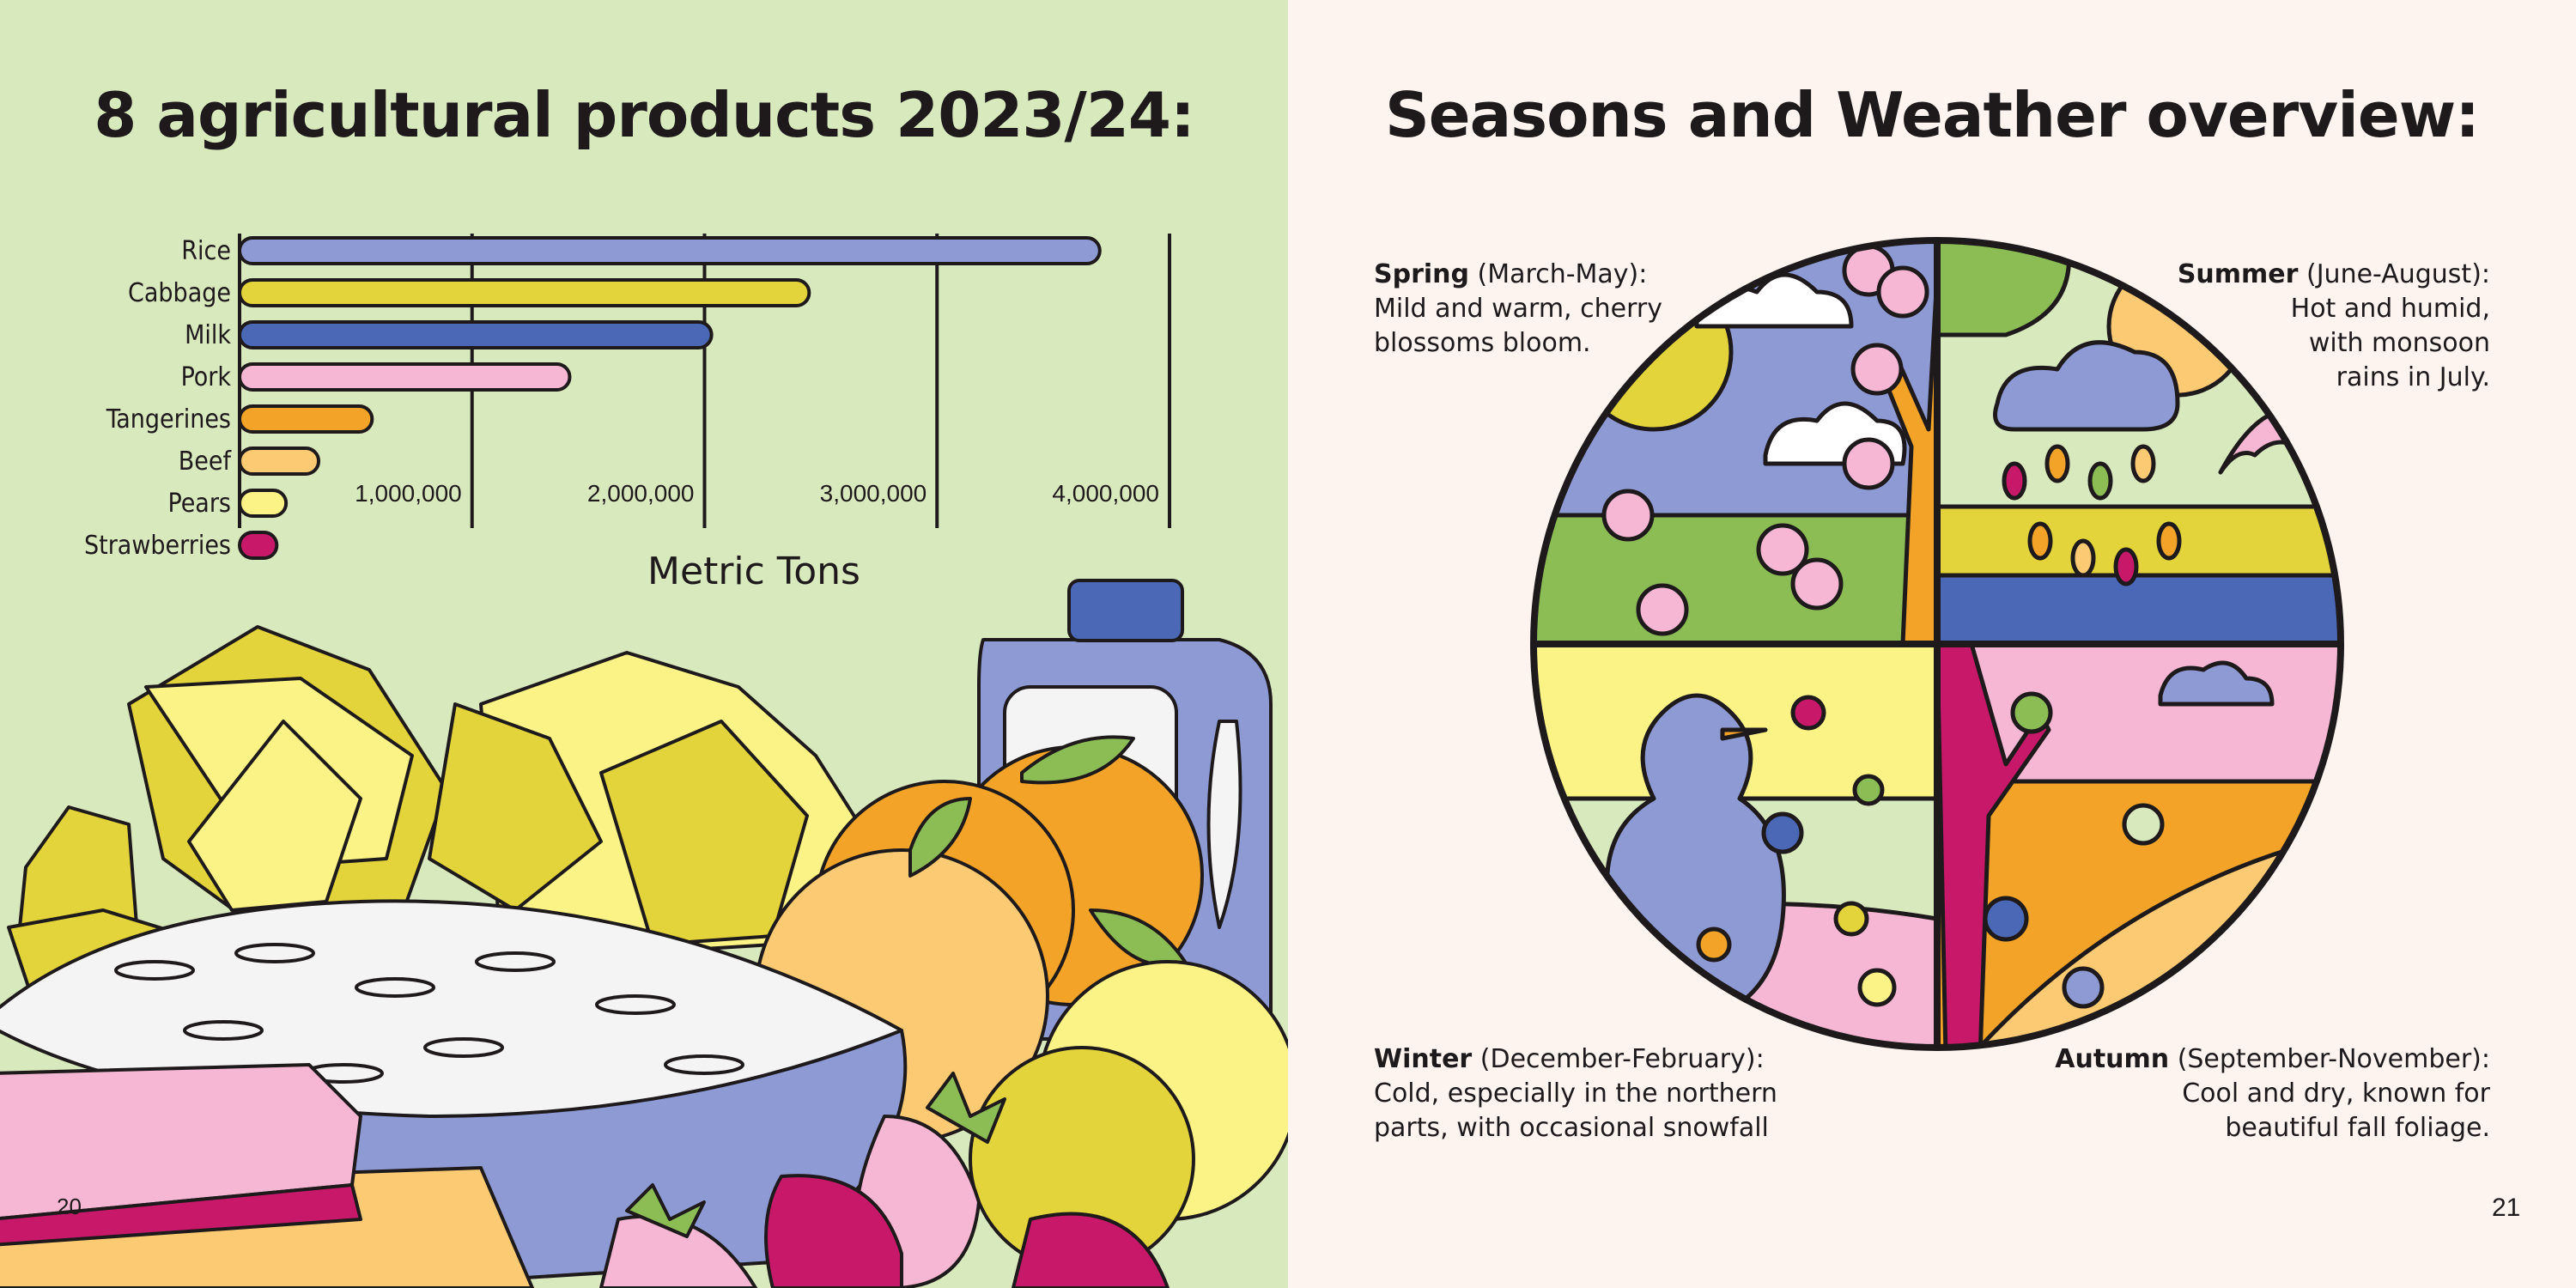  Describe the element at coordinates (1422, 274) in the screenshot. I see `season-name: Spring` at that location.